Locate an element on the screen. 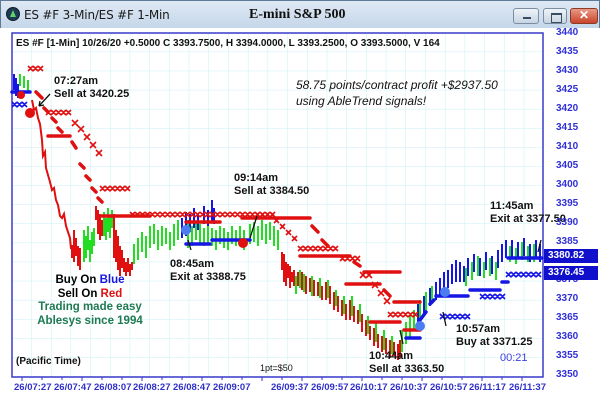 Image resolution: width=600 pixels, height=400 pixels. x-label: 26/09:37 is located at coordinates (290, 387).